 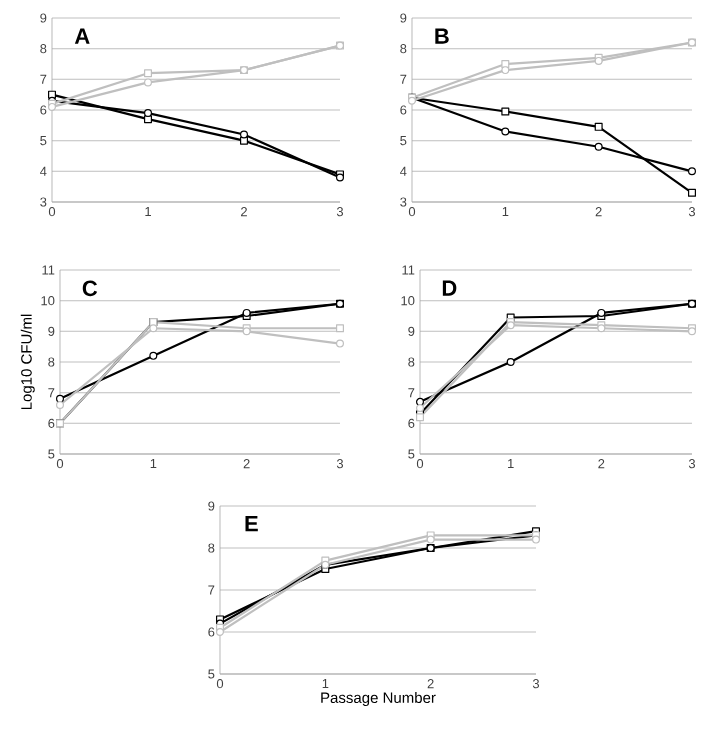 I want to click on chart-title: E, so click(x=251, y=524).